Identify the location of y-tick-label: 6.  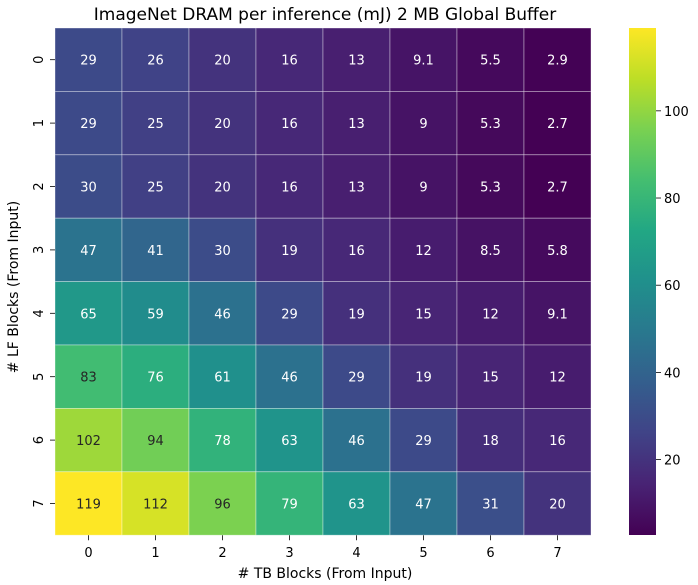
(39, 440).